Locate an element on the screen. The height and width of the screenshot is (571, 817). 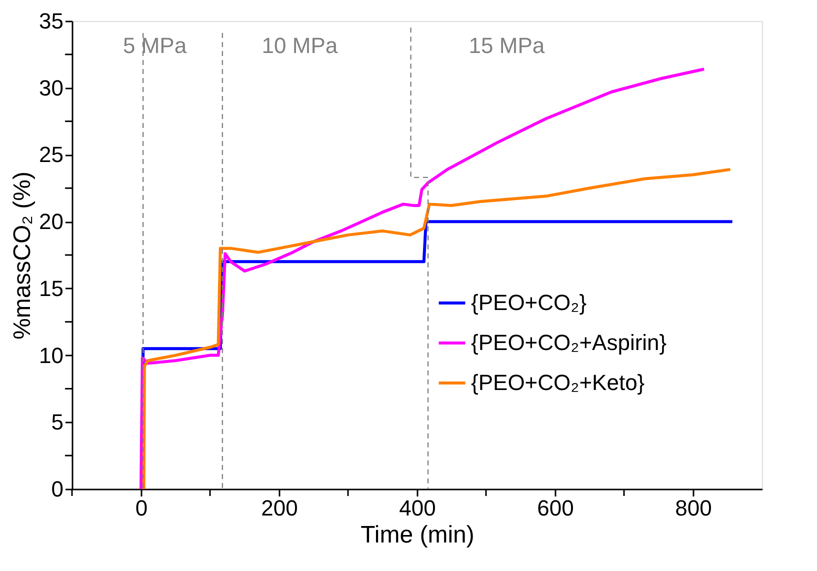
x-tick-label: 600 is located at coordinates (555, 508).